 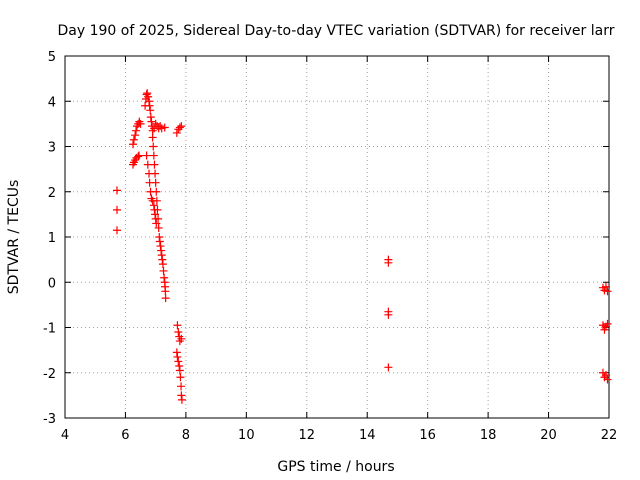 I want to click on x-tick-label: 4, so click(x=65, y=435).